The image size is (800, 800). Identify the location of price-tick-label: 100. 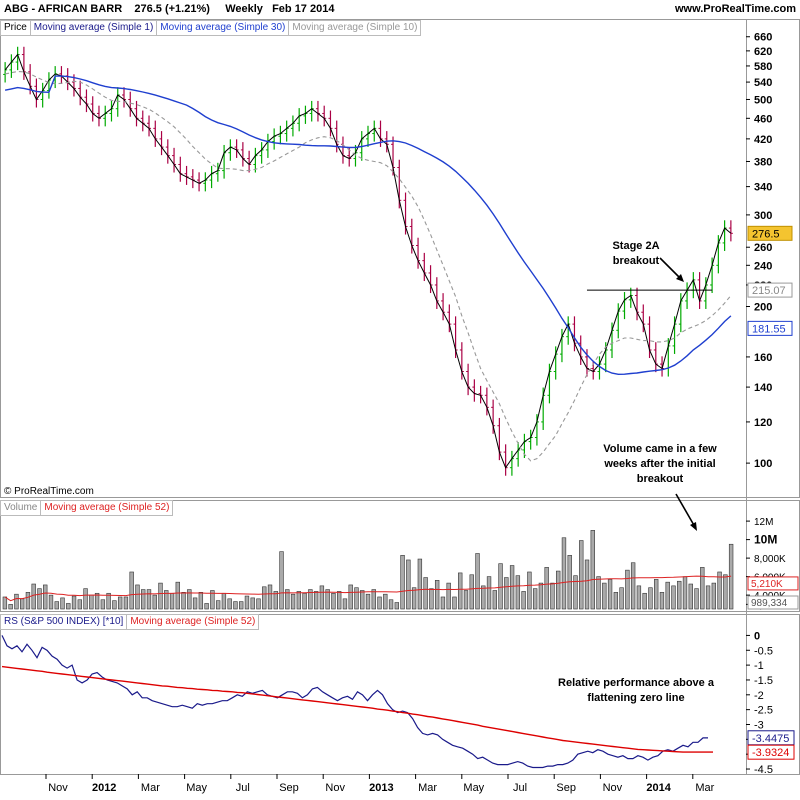
(763, 464).